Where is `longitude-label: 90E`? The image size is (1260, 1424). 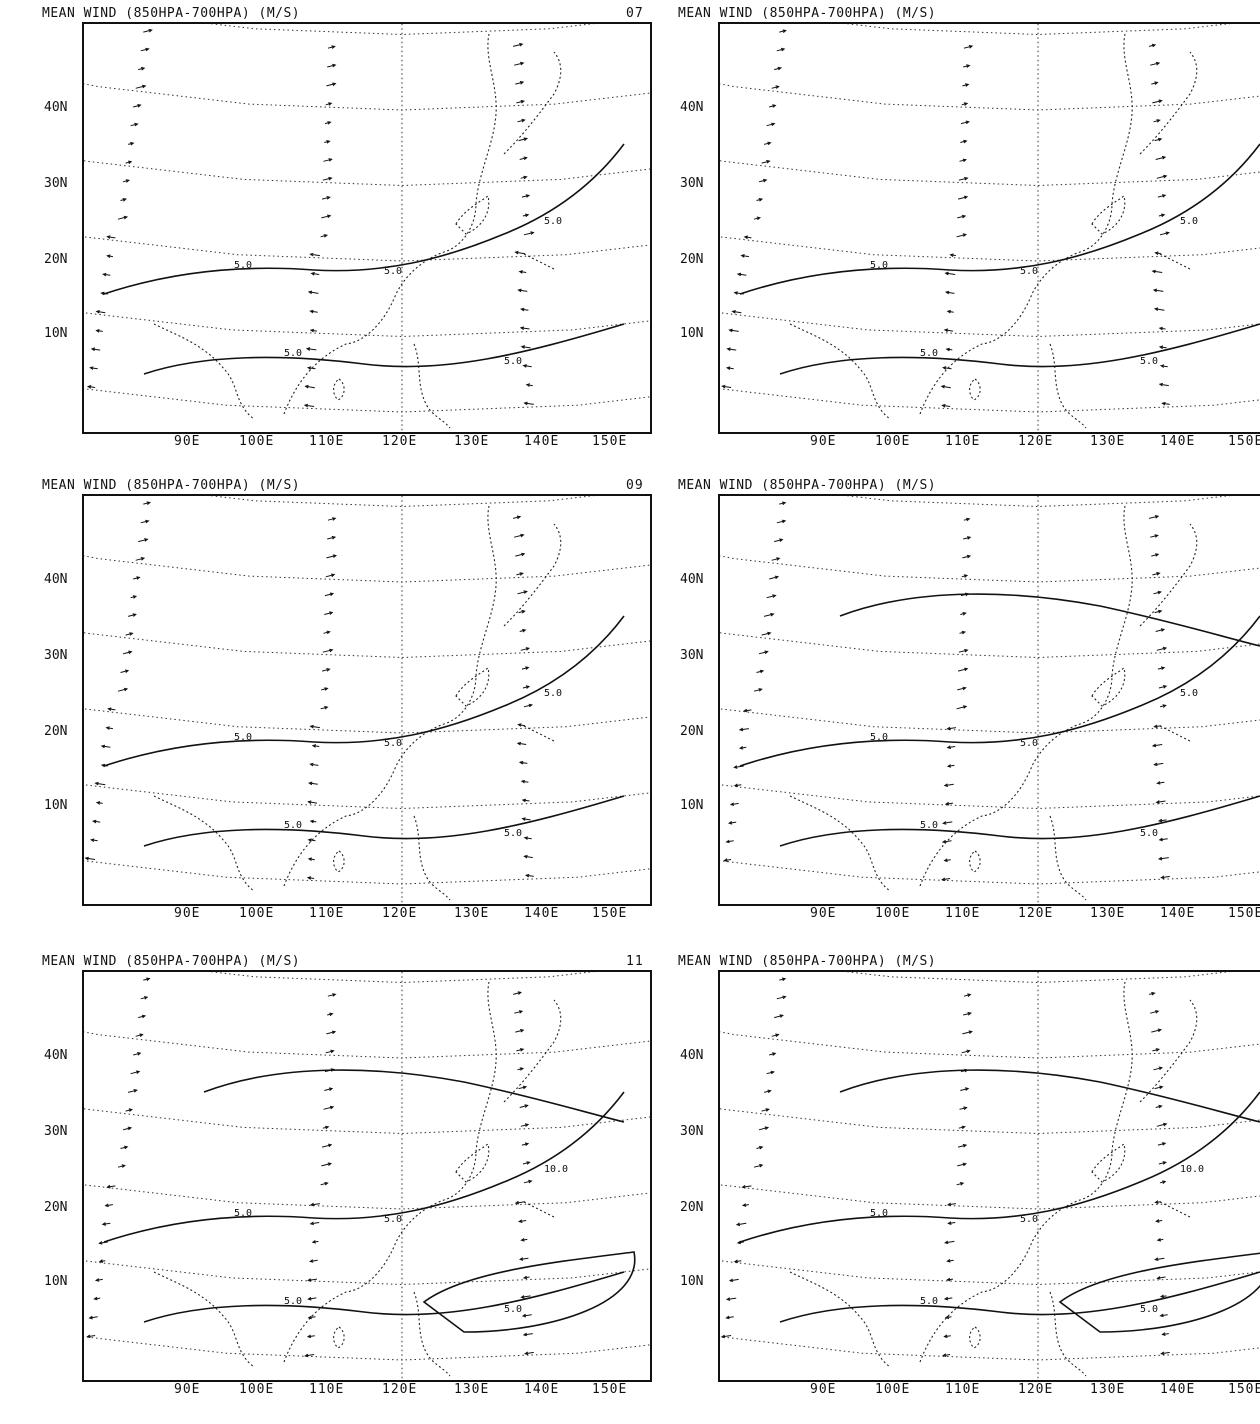 longitude-label: 90E is located at coordinates (823, 913).